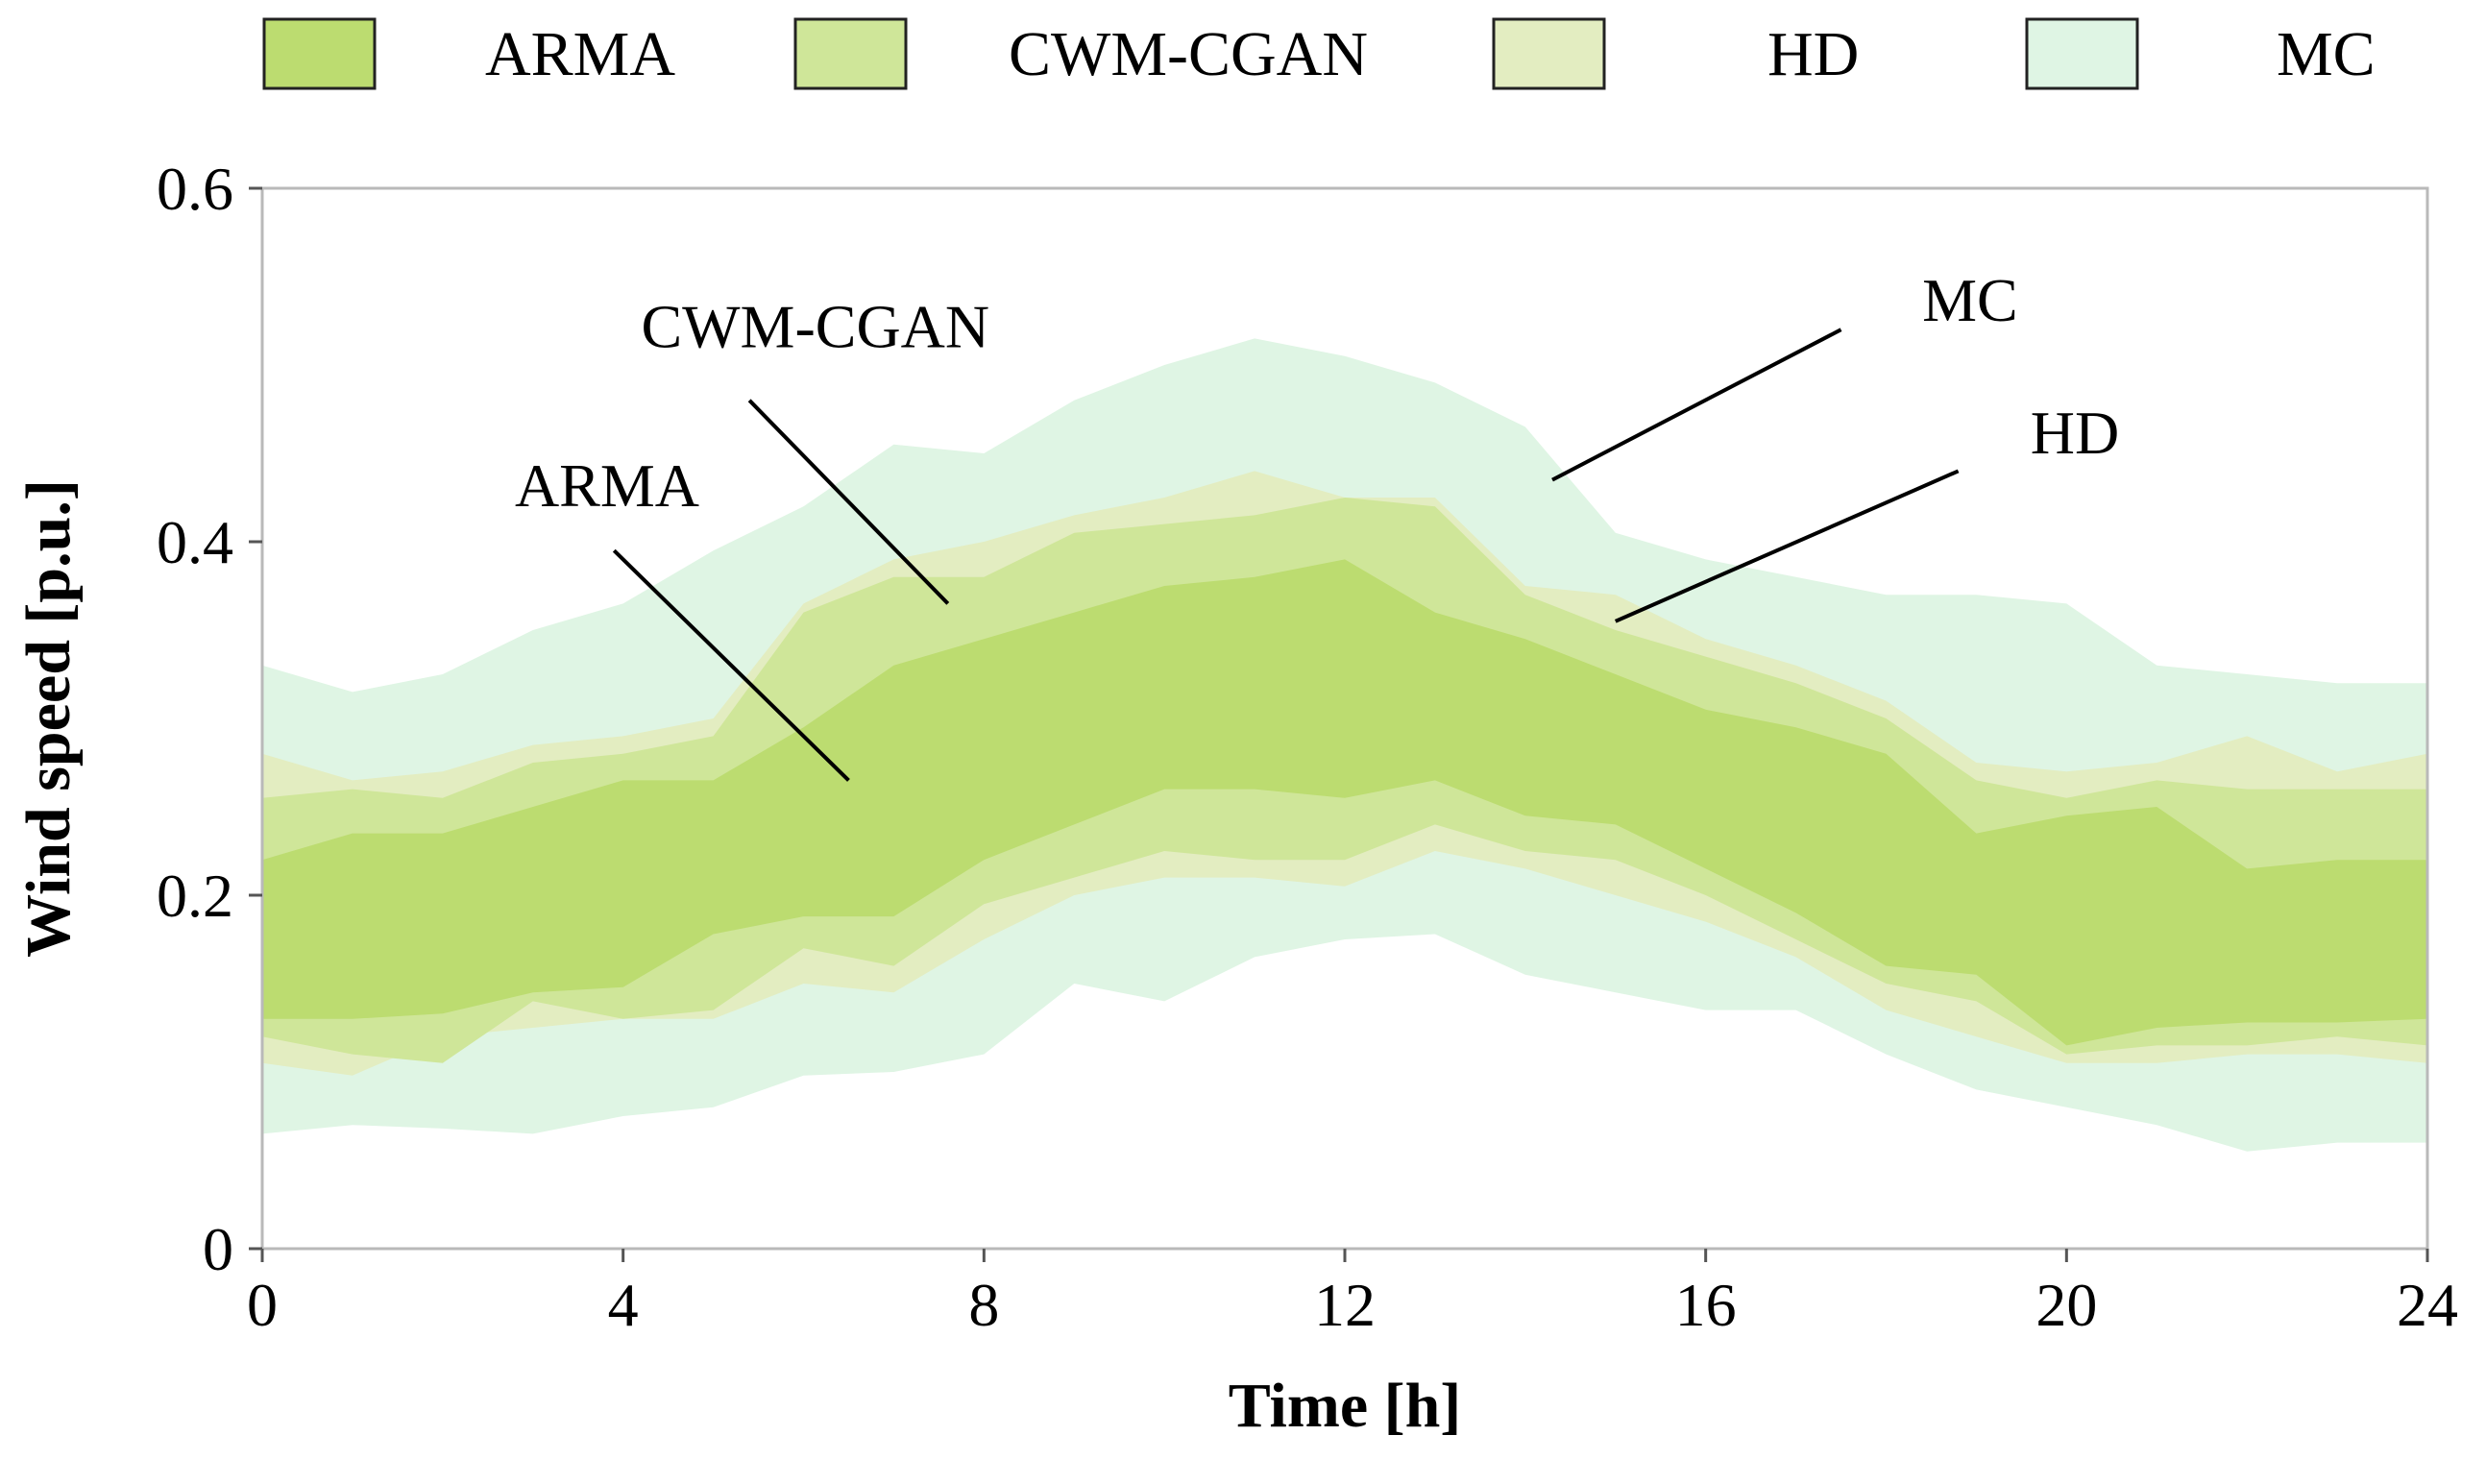 This screenshot has width=2486, height=1484. I want to click on y-tick-label: 0.6, so click(195, 189).